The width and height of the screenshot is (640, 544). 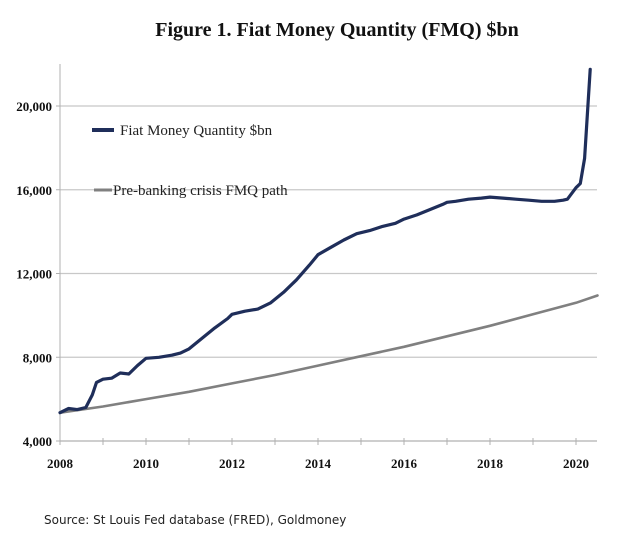 I want to click on x-tick-label: 2012, so click(x=232, y=463).